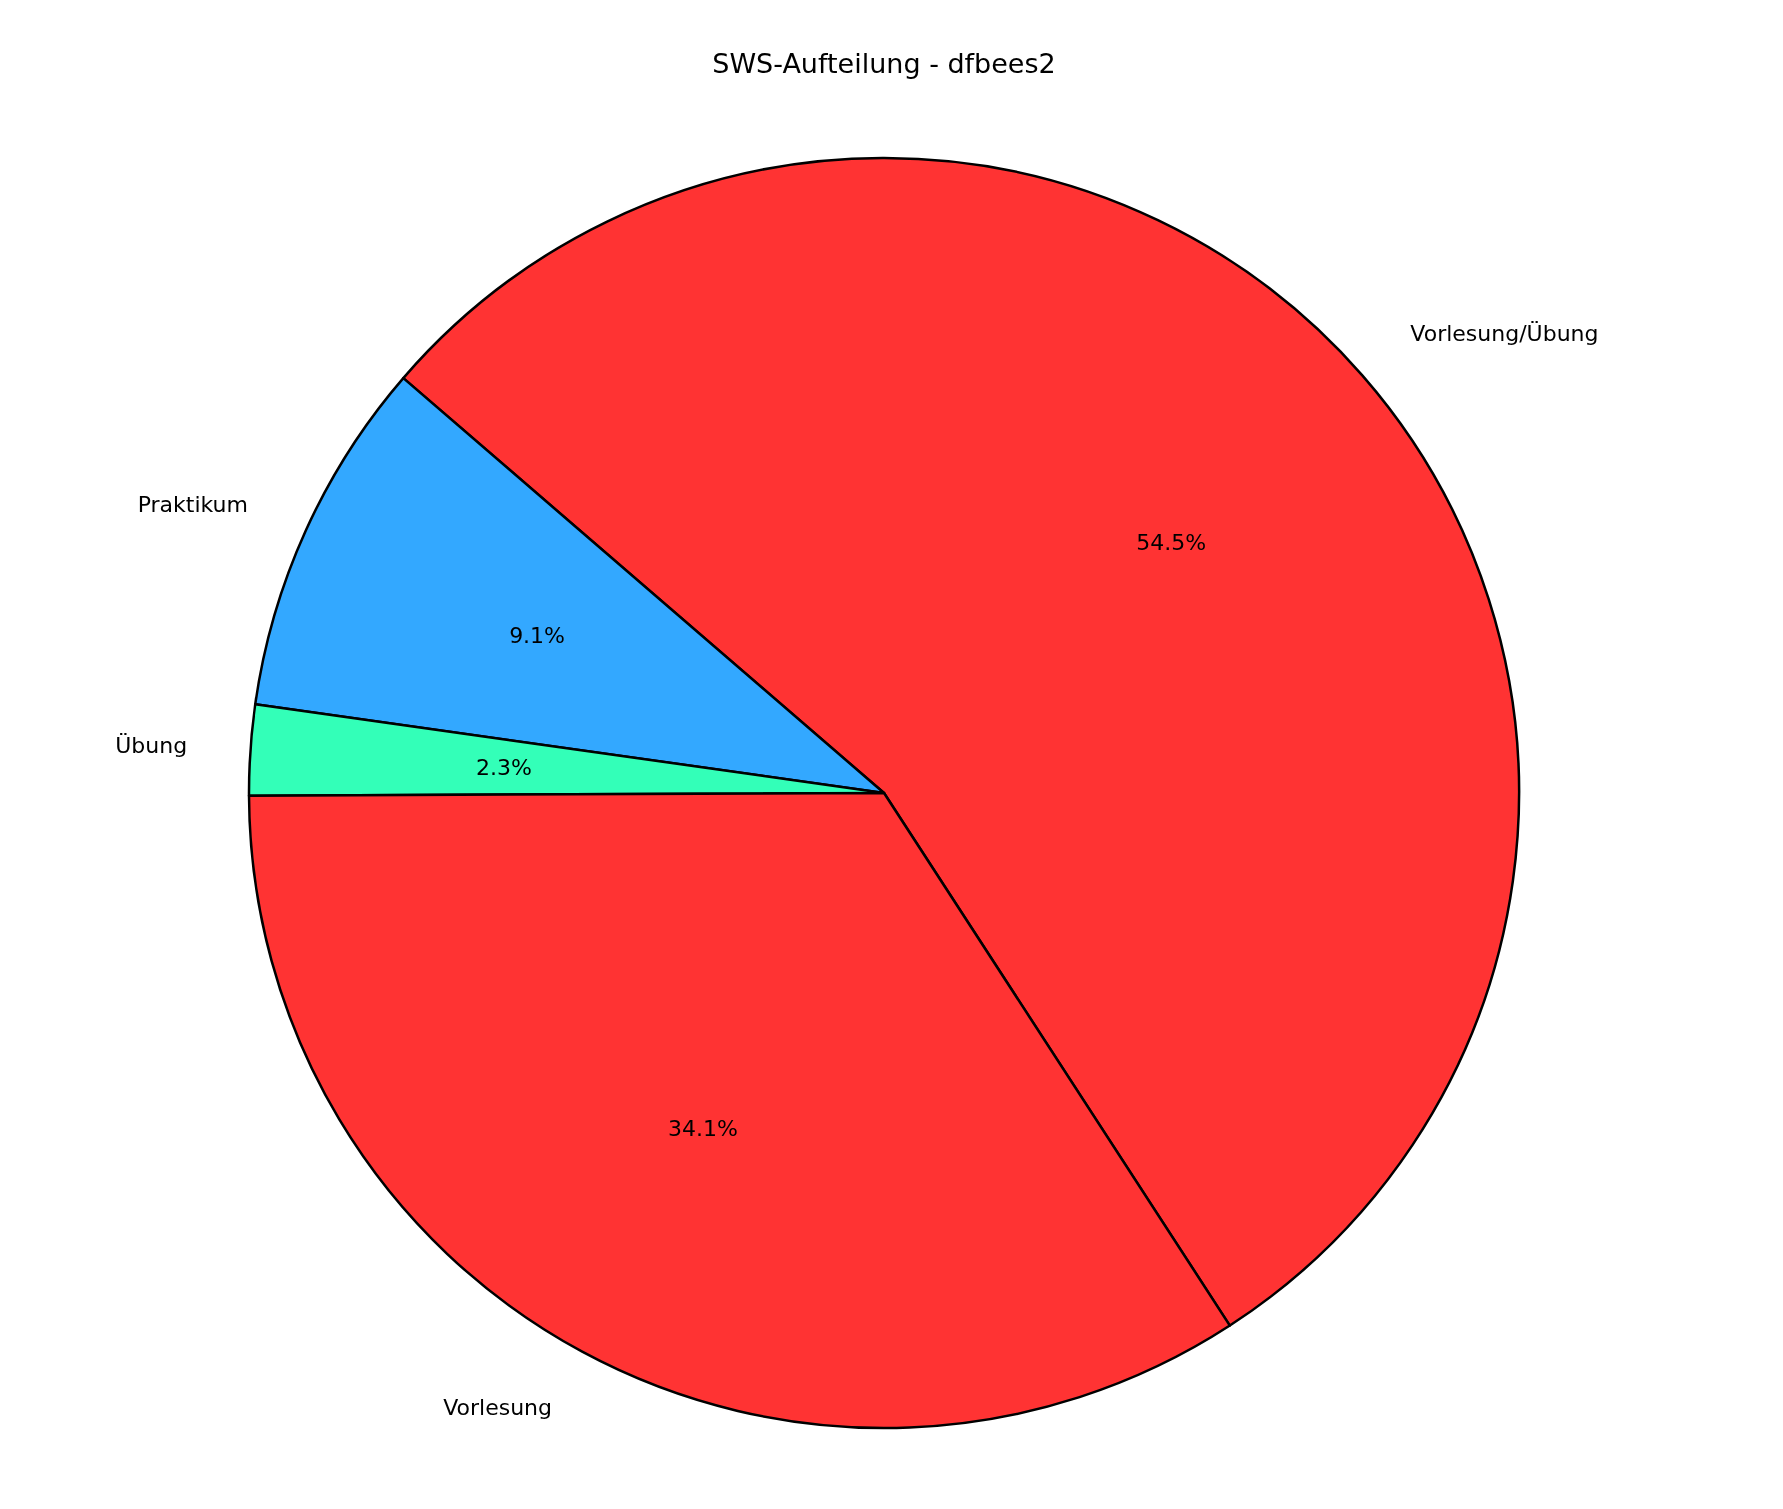  What do you see at coordinates (497, 1408) in the screenshot?
I see `slice-label: Vorlesung` at bounding box center [497, 1408].